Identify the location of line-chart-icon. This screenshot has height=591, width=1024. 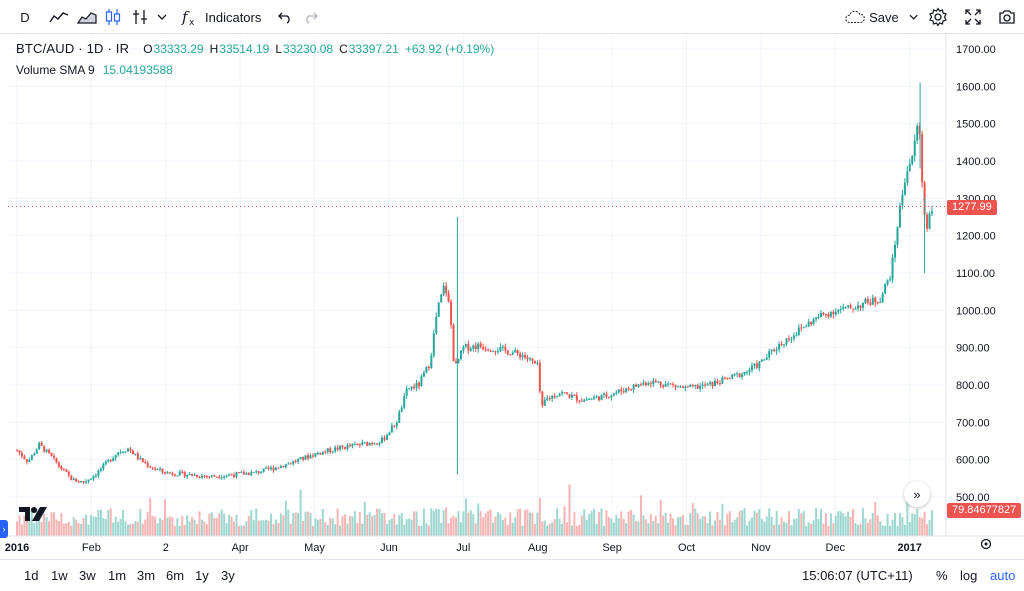
(59, 17).